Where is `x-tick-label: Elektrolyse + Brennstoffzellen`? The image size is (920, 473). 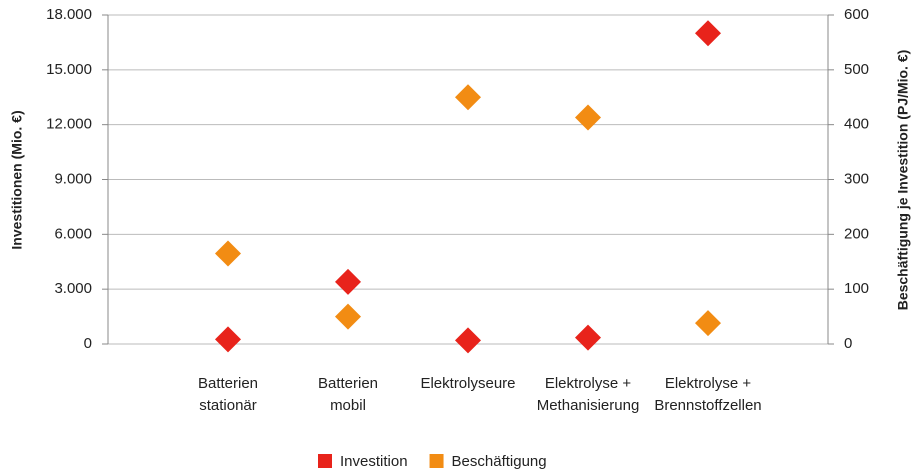 x-tick-label: Elektrolyse + Brennstoffzellen is located at coordinates (707, 394).